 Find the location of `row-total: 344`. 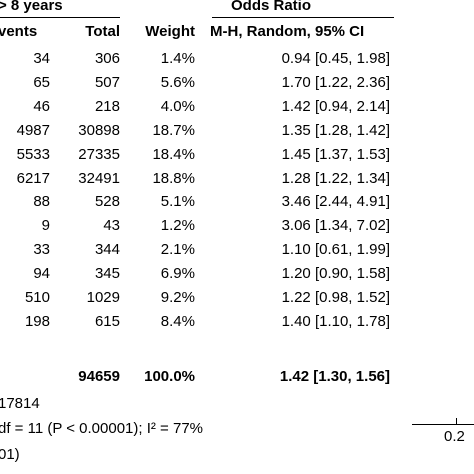

row-total: 344 is located at coordinates (107, 249).